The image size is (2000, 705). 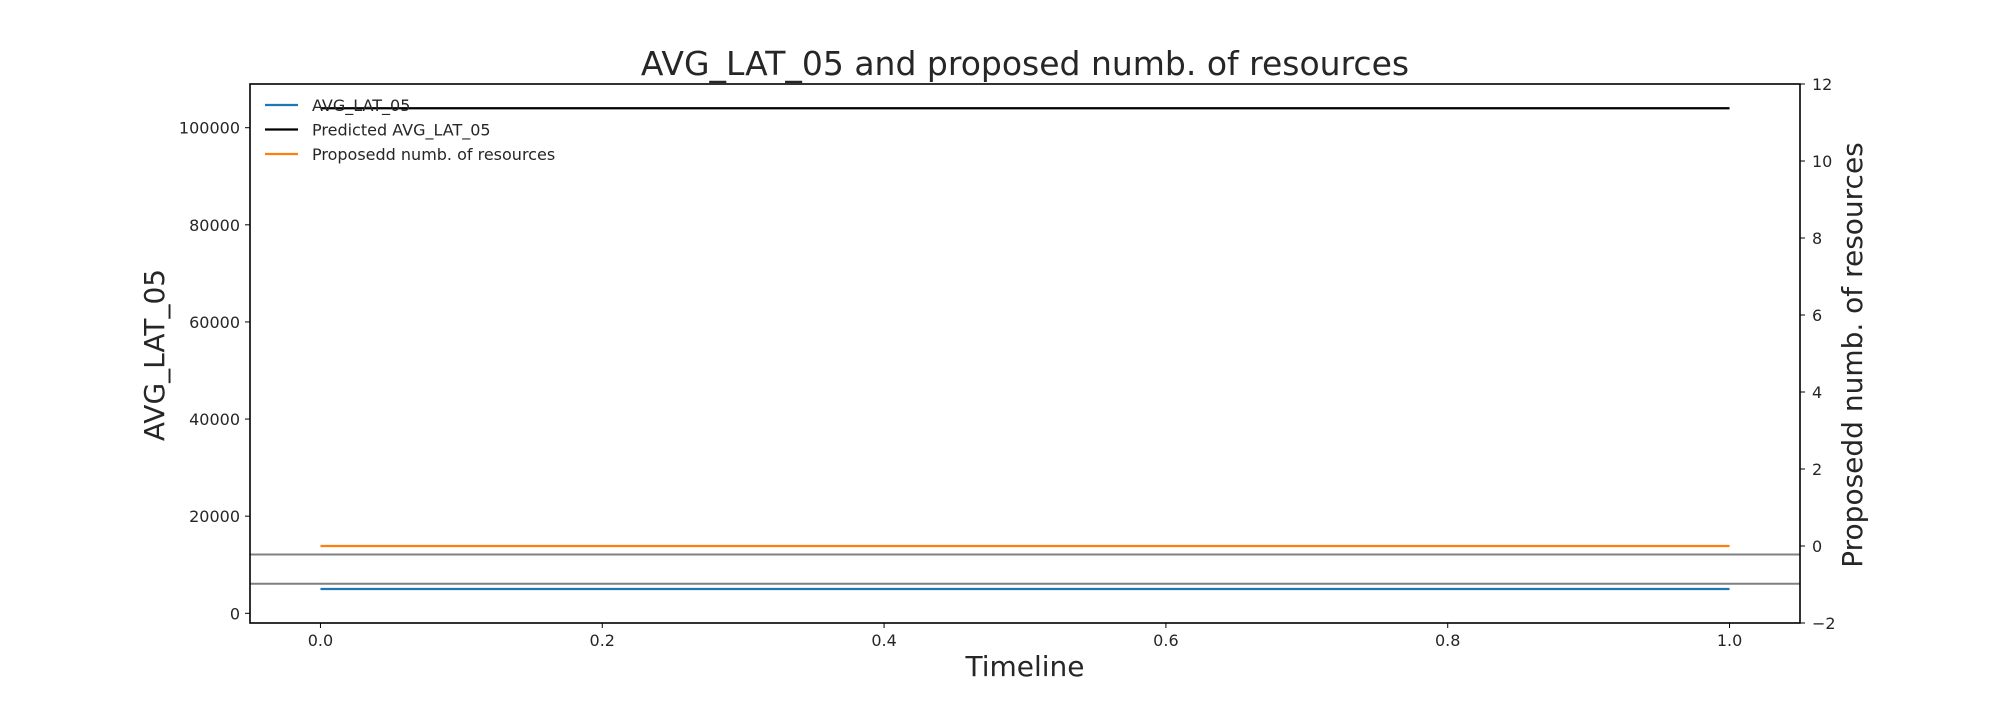 I want to click on y2-tick-label: 0, so click(x=1817, y=546).